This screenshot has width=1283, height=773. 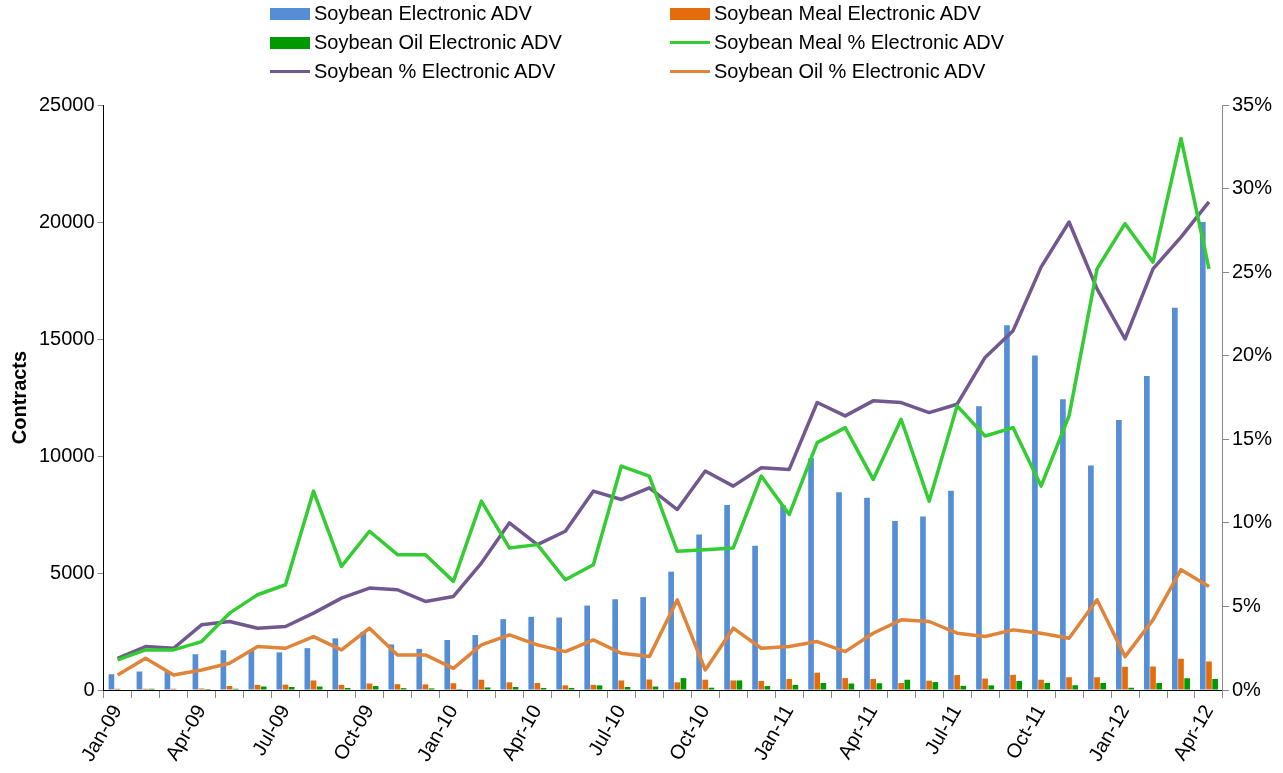 I want to click on y-axis-title: Contracts, so click(x=18, y=397).